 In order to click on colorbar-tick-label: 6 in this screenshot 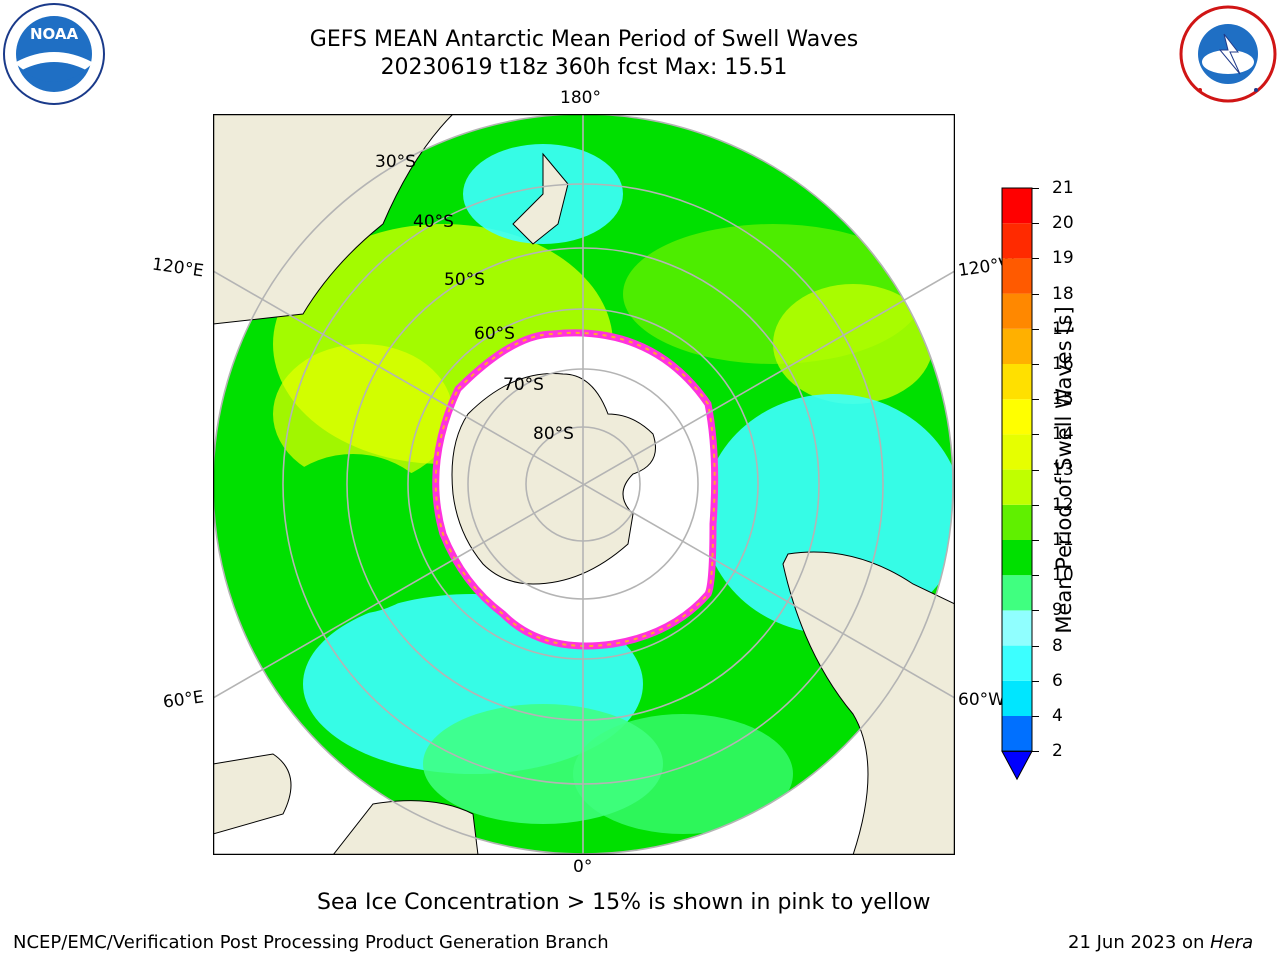, I will do `click(1057, 680)`.